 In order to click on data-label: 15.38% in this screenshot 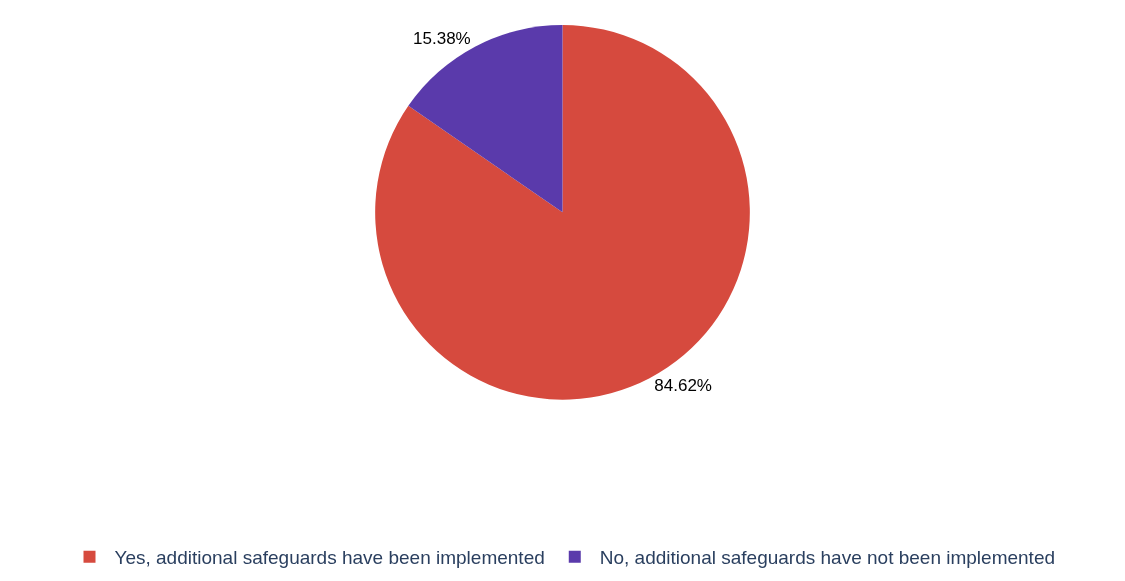, I will do `click(442, 39)`.